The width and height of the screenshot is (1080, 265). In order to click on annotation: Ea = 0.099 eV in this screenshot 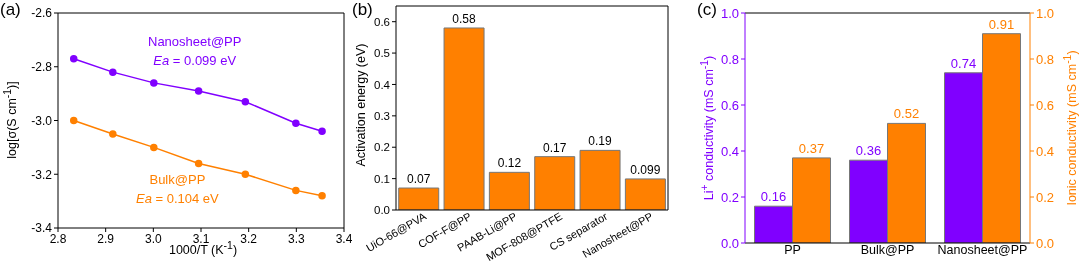, I will do `click(195, 61)`.